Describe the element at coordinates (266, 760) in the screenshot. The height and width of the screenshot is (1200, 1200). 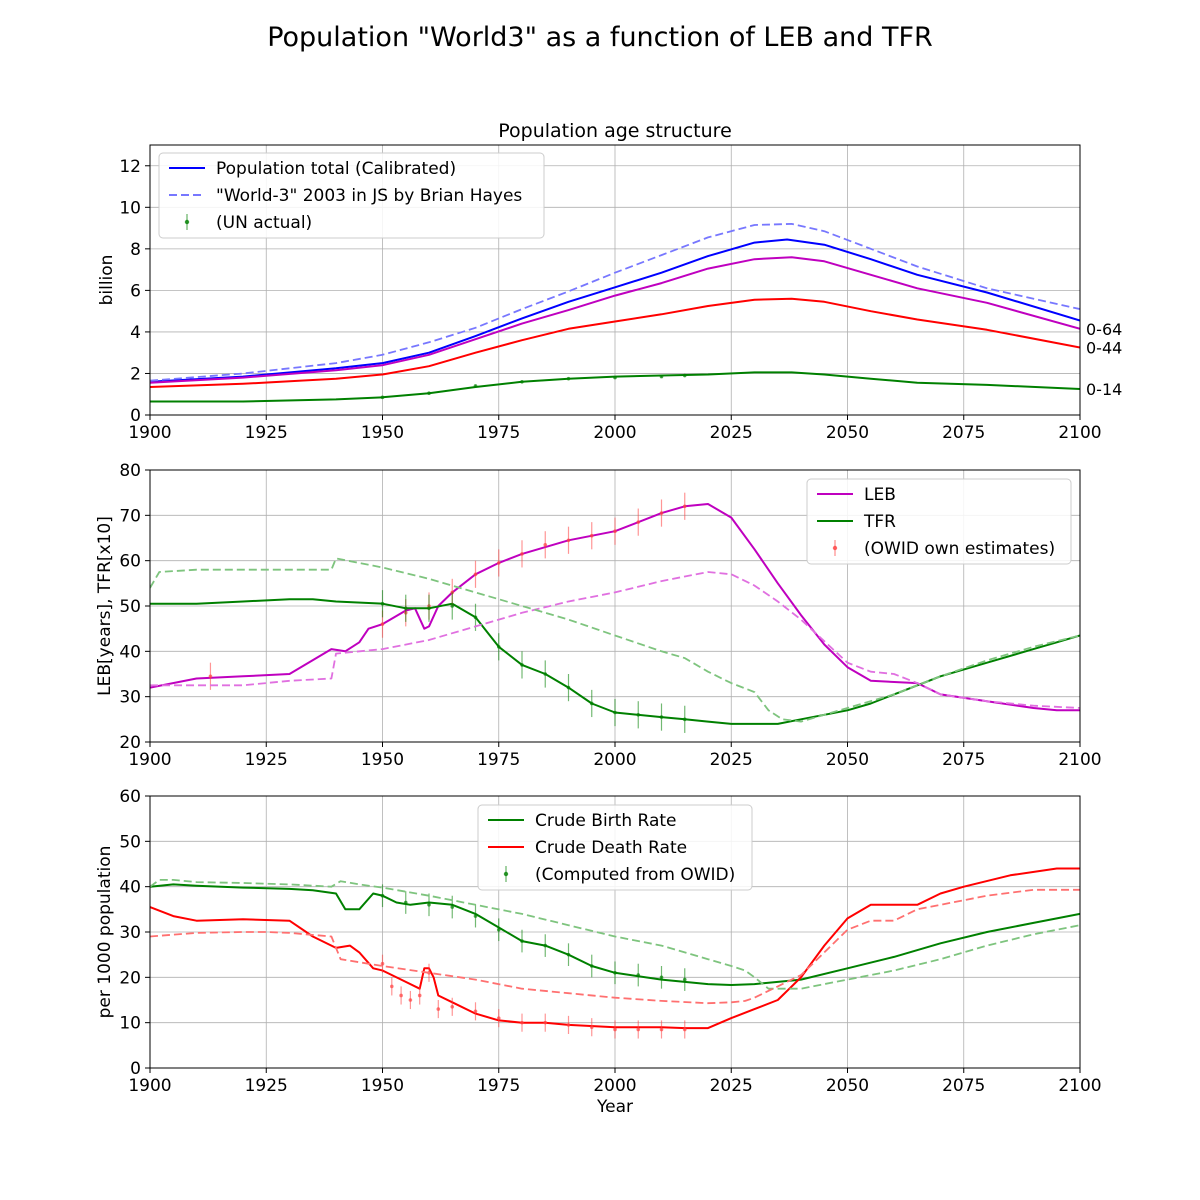
I see `x-tick-label: 1925` at that location.